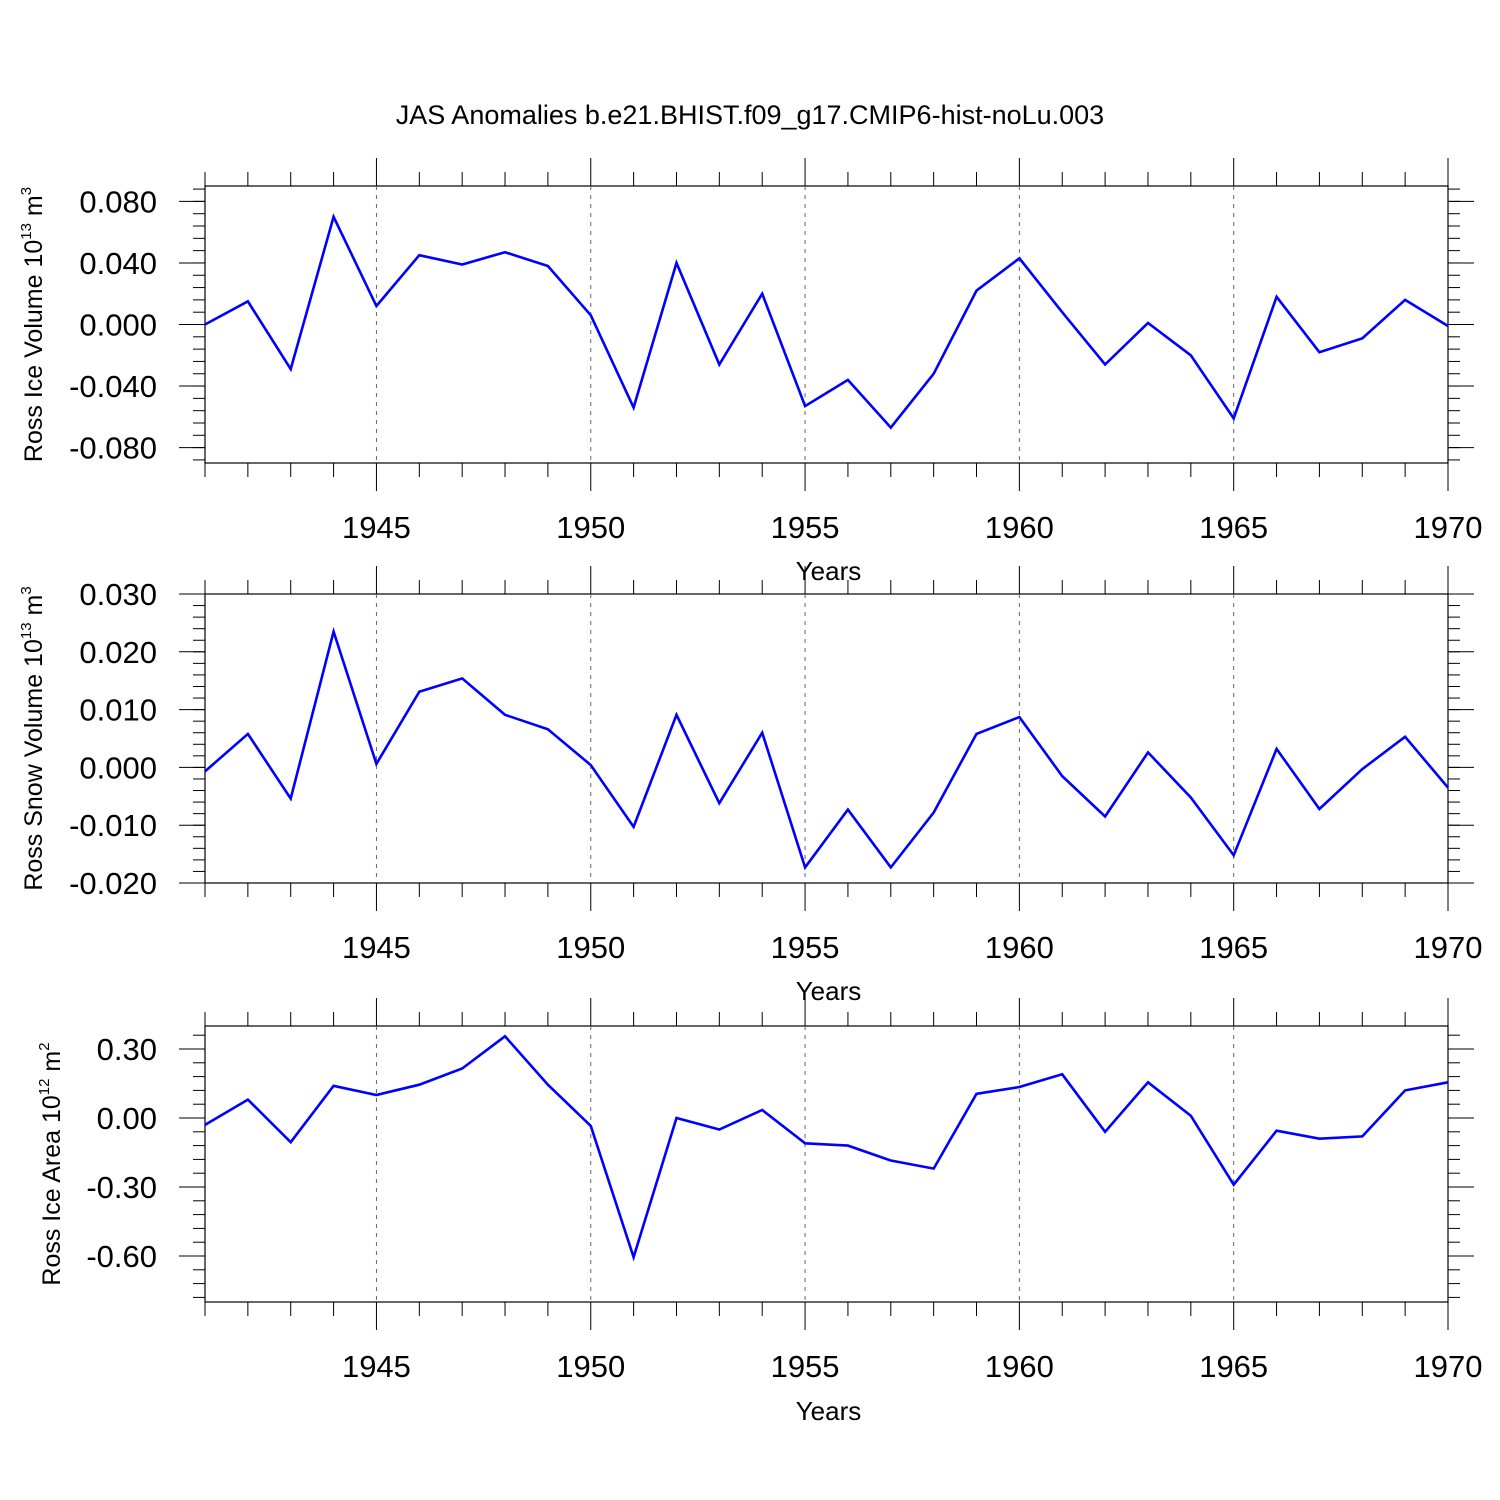 This screenshot has width=1500, height=1500. What do you see at coordinates (113, 386) in the screenshot?
I see `y-tick-label: -0.040` at bounding box center [113, 386].